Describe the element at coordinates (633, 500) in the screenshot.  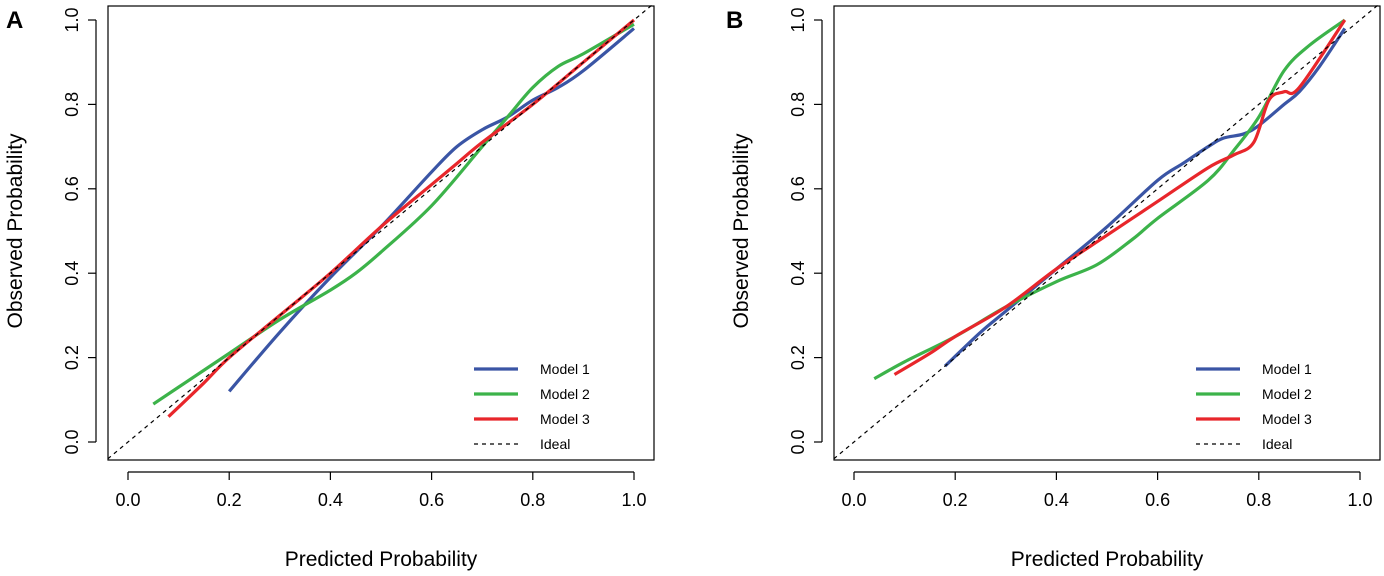
I see `x-tick-label-a-5: 1.0` at that location.